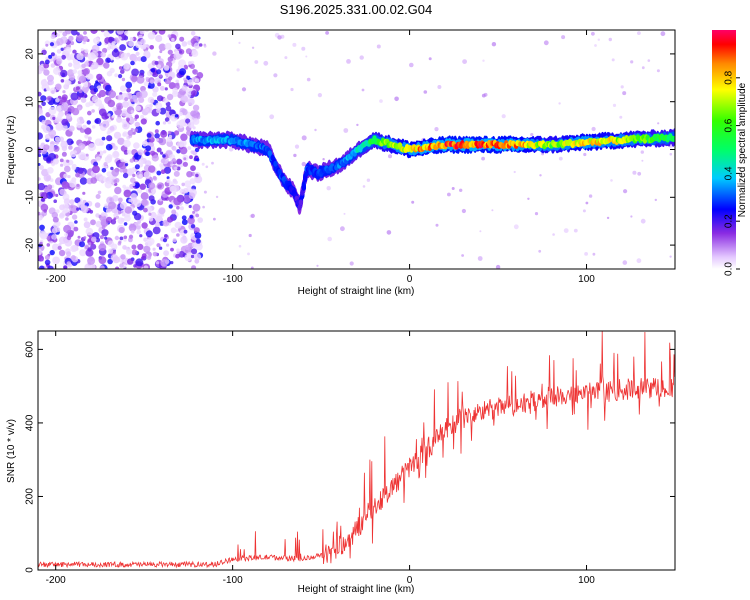 This screenshot has width=750, height=600. Describe the element at coordinates (11, 451) in the screenshot. I see `snr-y-label: SNR (10 * v/v)` at that location.